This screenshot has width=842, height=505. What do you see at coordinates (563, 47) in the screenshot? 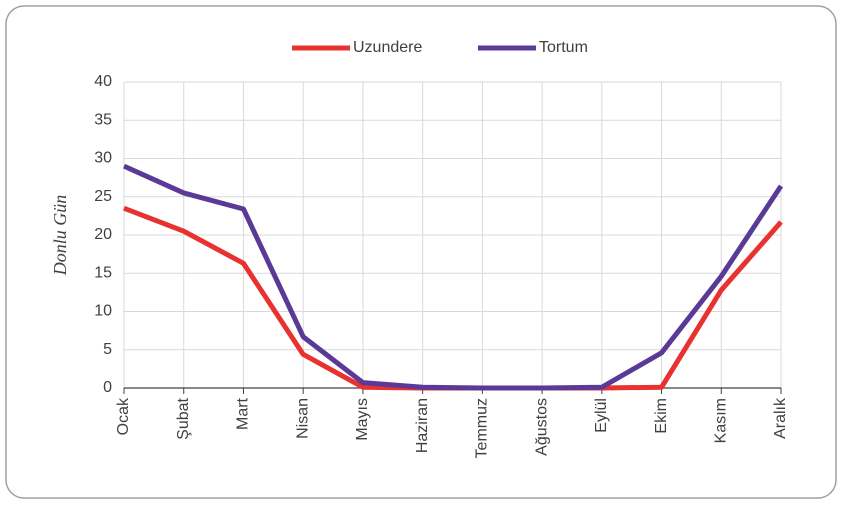
I see `legend-label: Tortum` at bounding box center [563, 47].